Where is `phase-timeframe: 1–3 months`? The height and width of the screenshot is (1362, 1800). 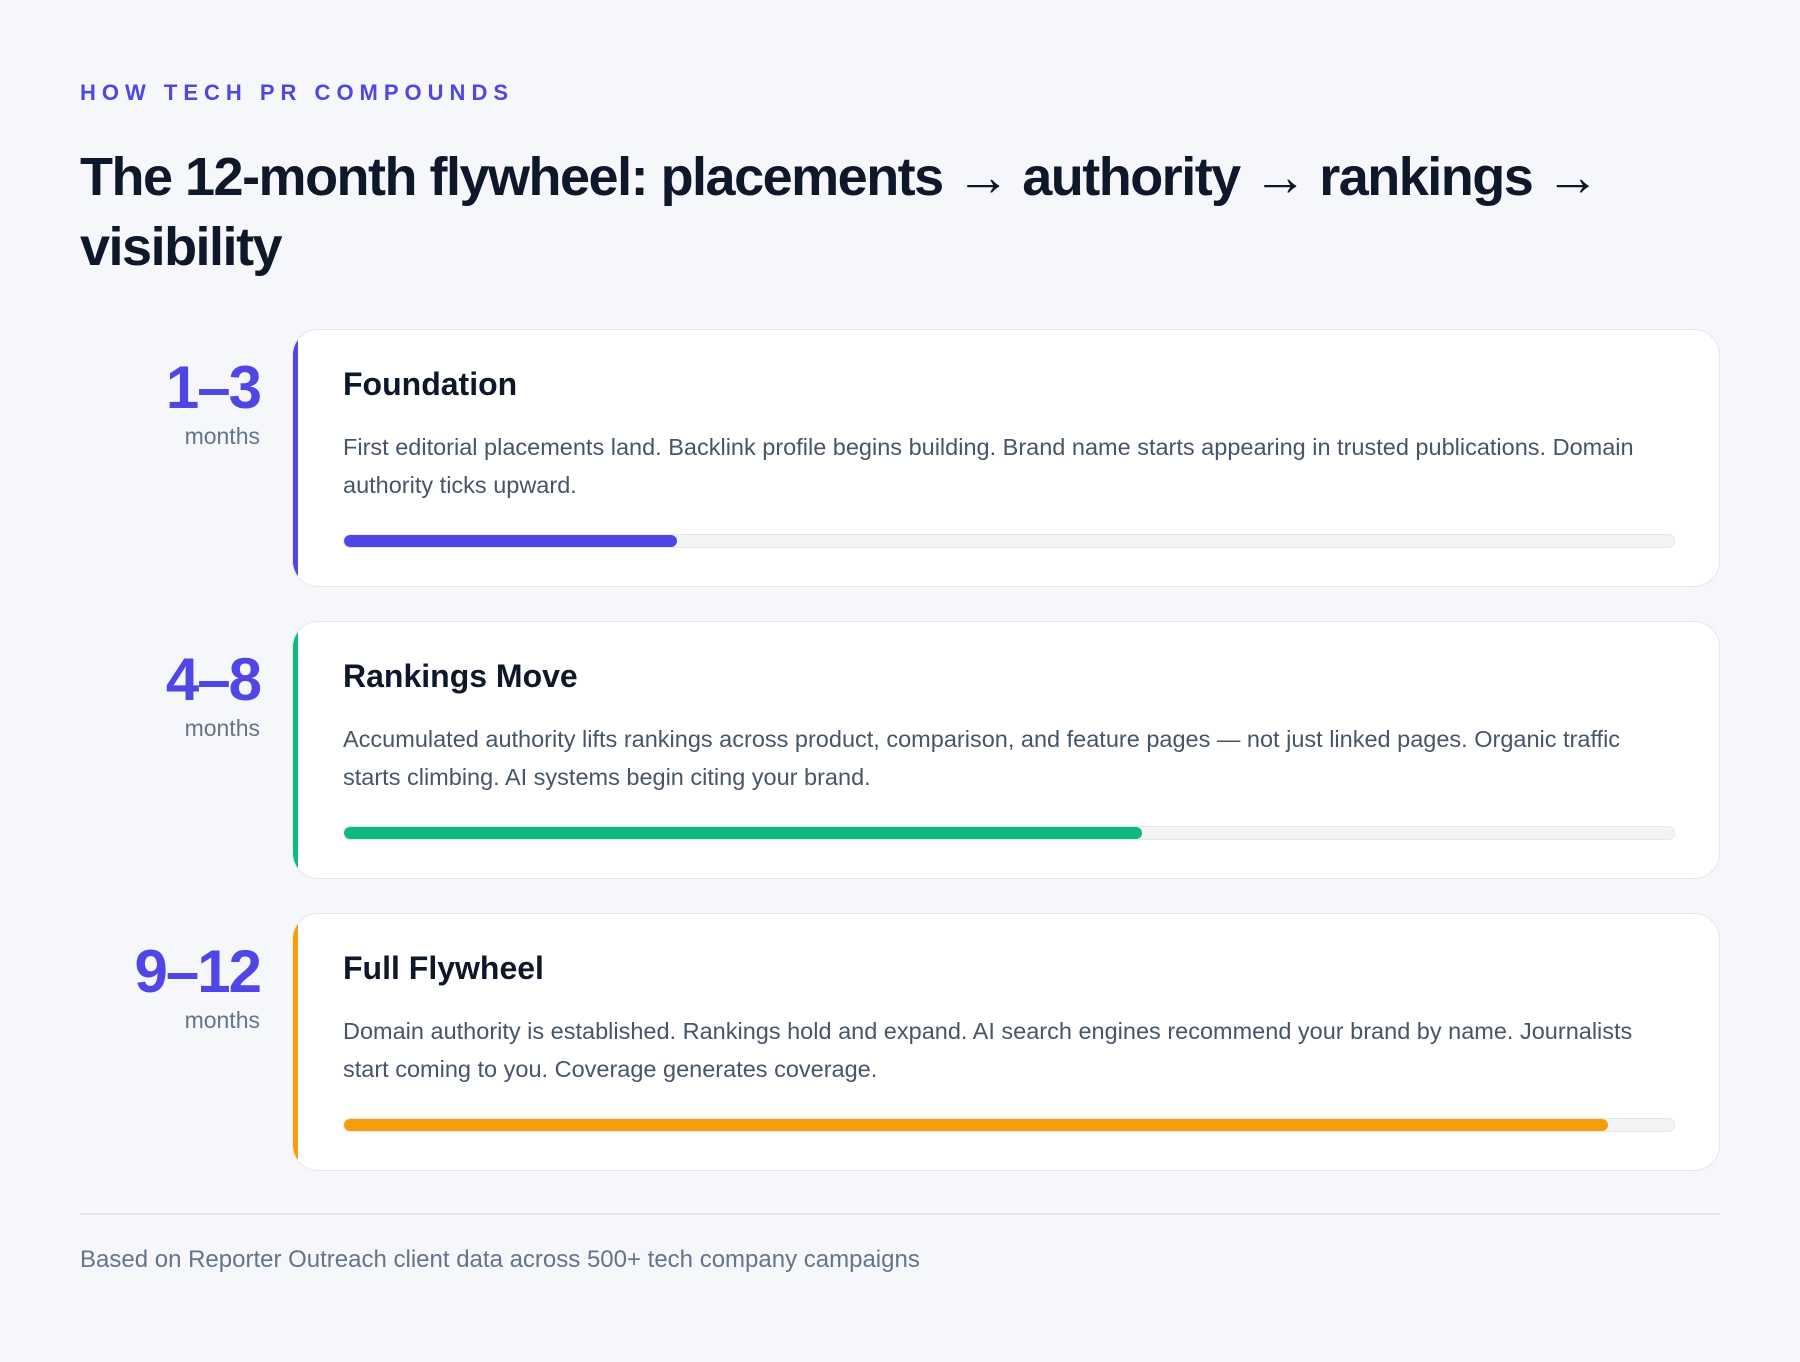 phase-timeframe: 1–3 months is located at coordinates (171, 402).